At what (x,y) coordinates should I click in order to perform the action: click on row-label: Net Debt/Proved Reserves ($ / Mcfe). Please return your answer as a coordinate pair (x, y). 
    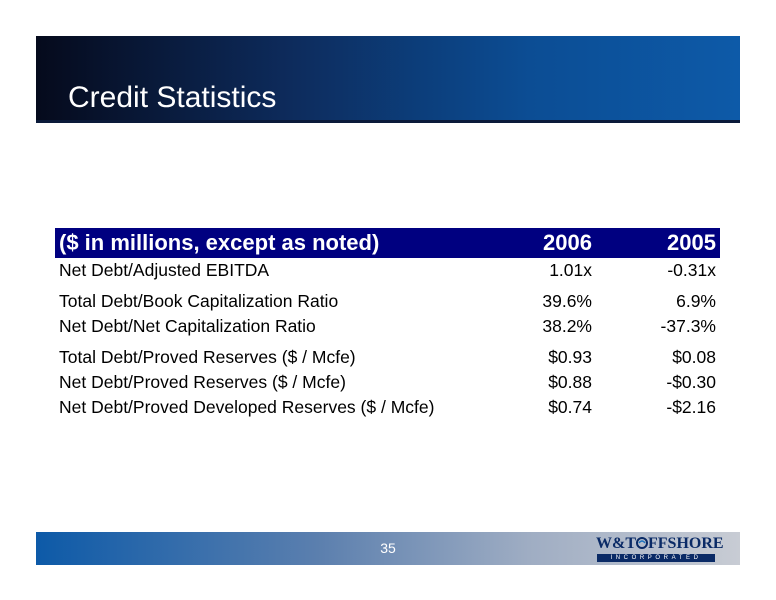
    Looking at the image, I should click on (202, 382).